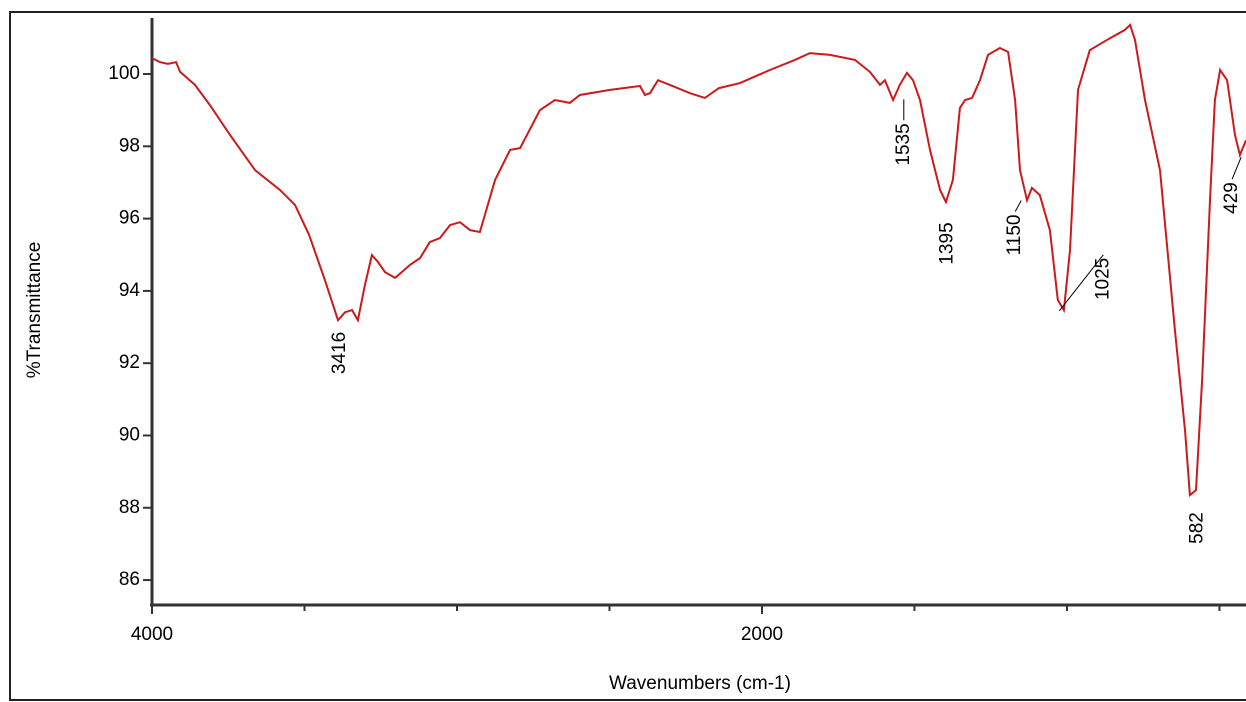 This screenshot has width=1246, height=702. Describe the element at coordinates (130, 290) in the screenshot. I see `y-tick-label: 94` at that location.